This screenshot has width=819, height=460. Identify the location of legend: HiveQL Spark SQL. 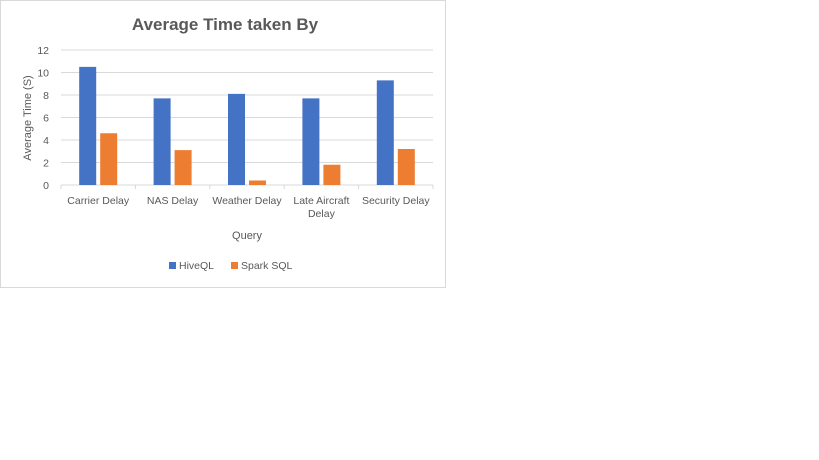
(231, 266).